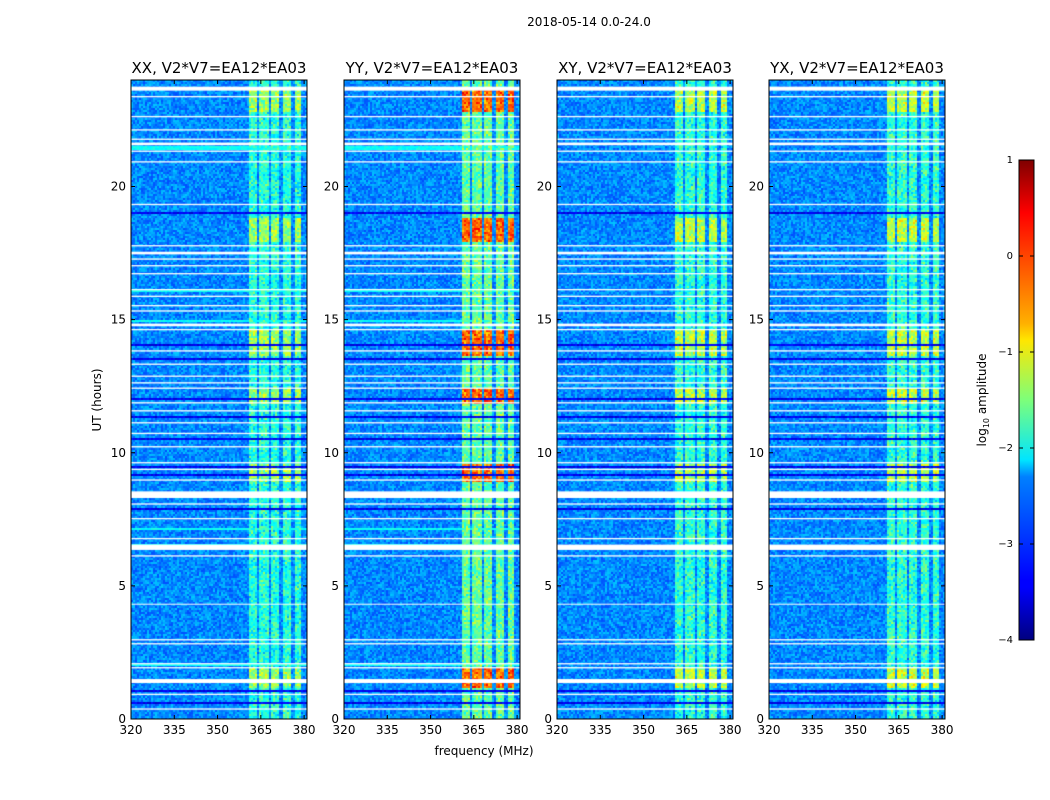 Image resolution: width=1050 pixels, height=800 pixels. What do you see at coordinates (856, 68) in the screenshot?
I see `panel-title: YX, V2*V7=EA12*EA03` at bounding box center [856, 68].